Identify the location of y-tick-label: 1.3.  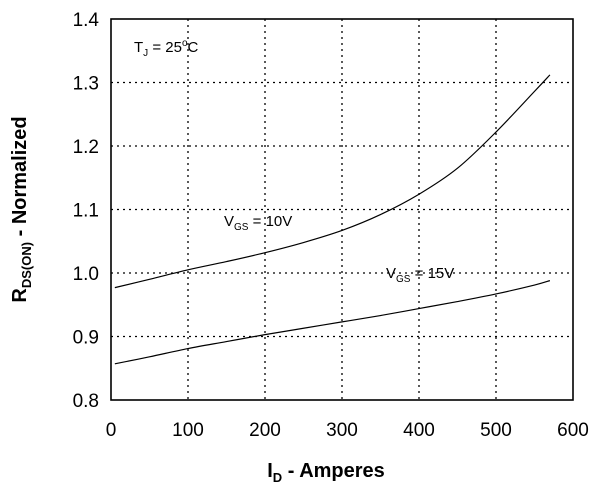
(86, 84).